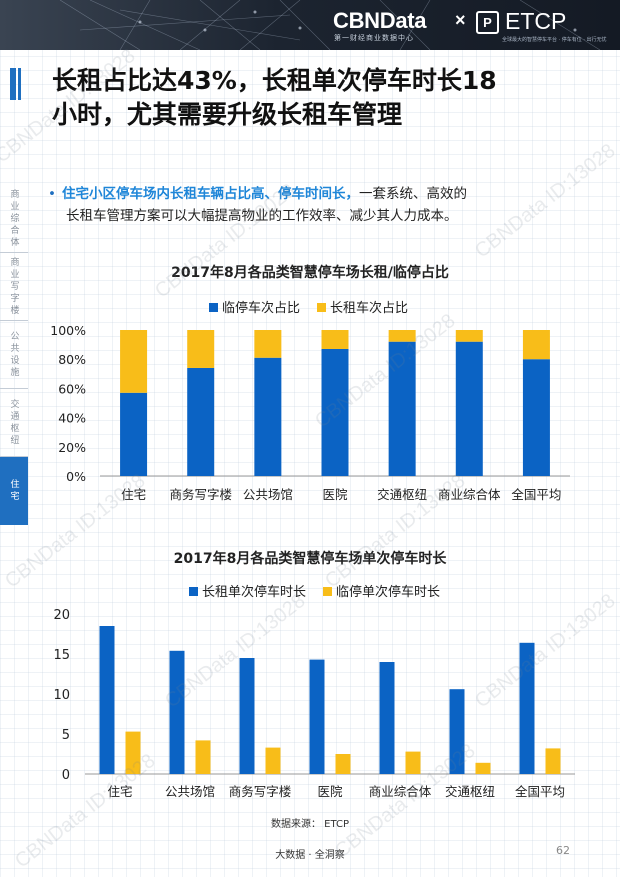  I want to click on page-title: 长租占比达43%，长租单次停车时长18 小时，尤其需要升级长租车管理, so click(322, 98).